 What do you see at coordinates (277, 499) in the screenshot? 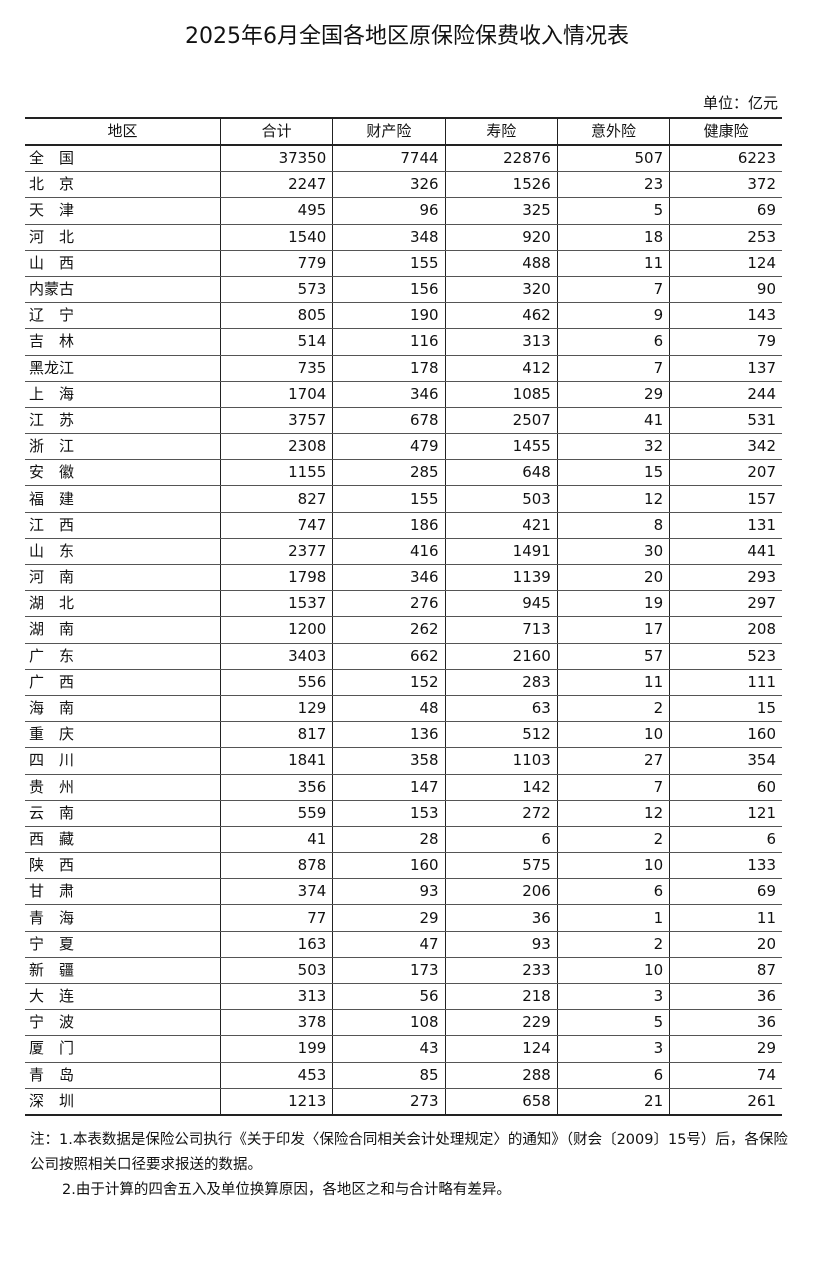
I see `total-cell: 827` at bounding box center [277, 499].